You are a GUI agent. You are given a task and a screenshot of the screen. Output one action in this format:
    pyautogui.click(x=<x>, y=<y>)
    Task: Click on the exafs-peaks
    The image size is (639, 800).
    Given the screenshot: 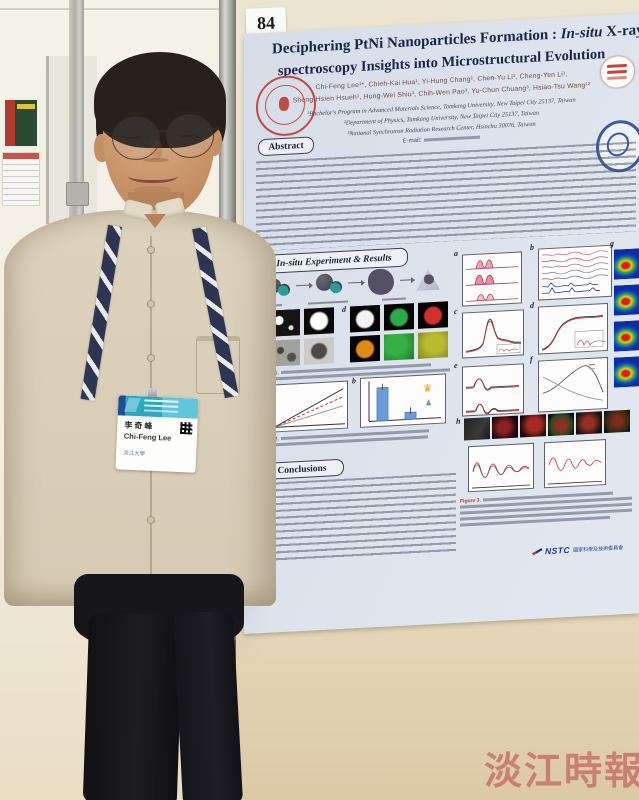 What is the action you would take?
    pyautogui.click(x=492, y=396)
    